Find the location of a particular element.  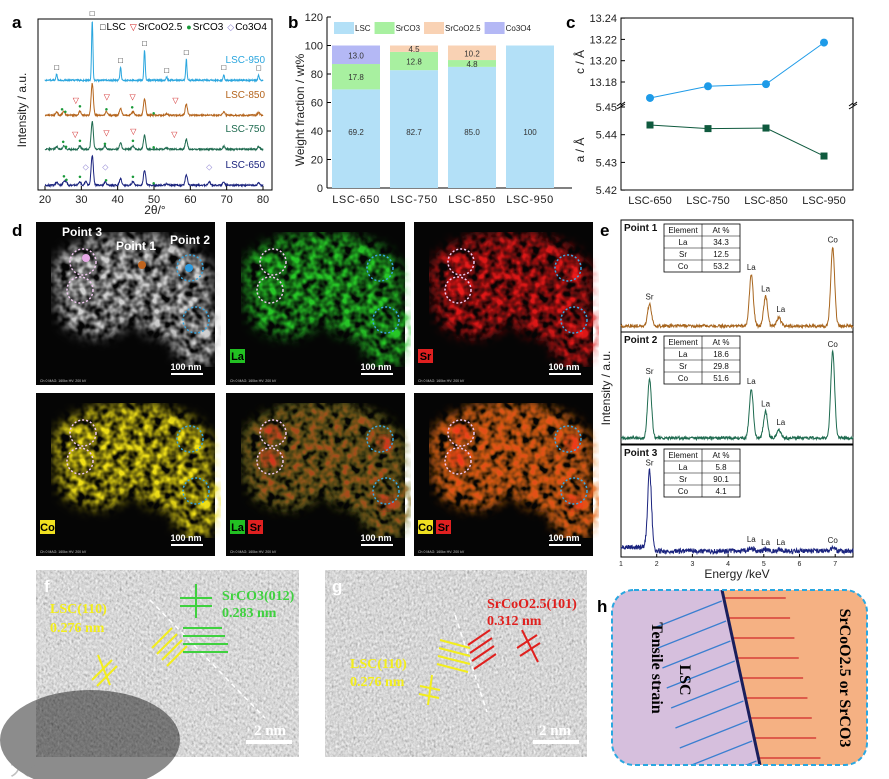

element-label-la: La is located at coordinates (238, 357).